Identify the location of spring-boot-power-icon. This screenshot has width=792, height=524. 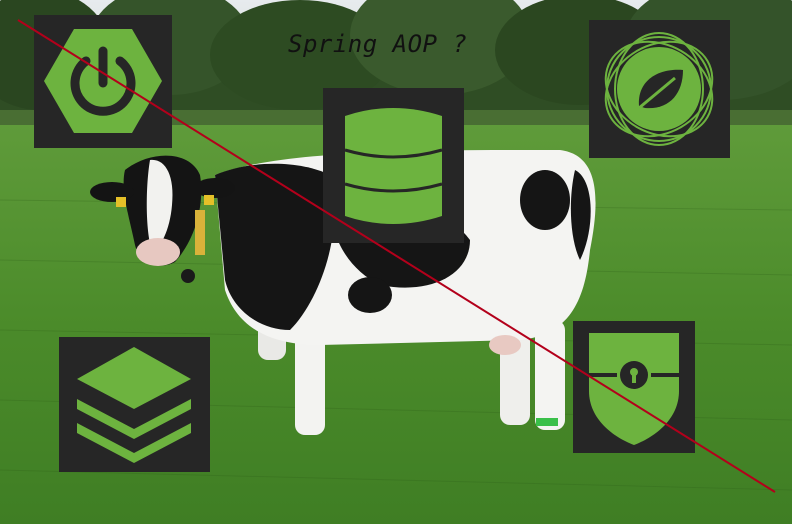
(103, 81).